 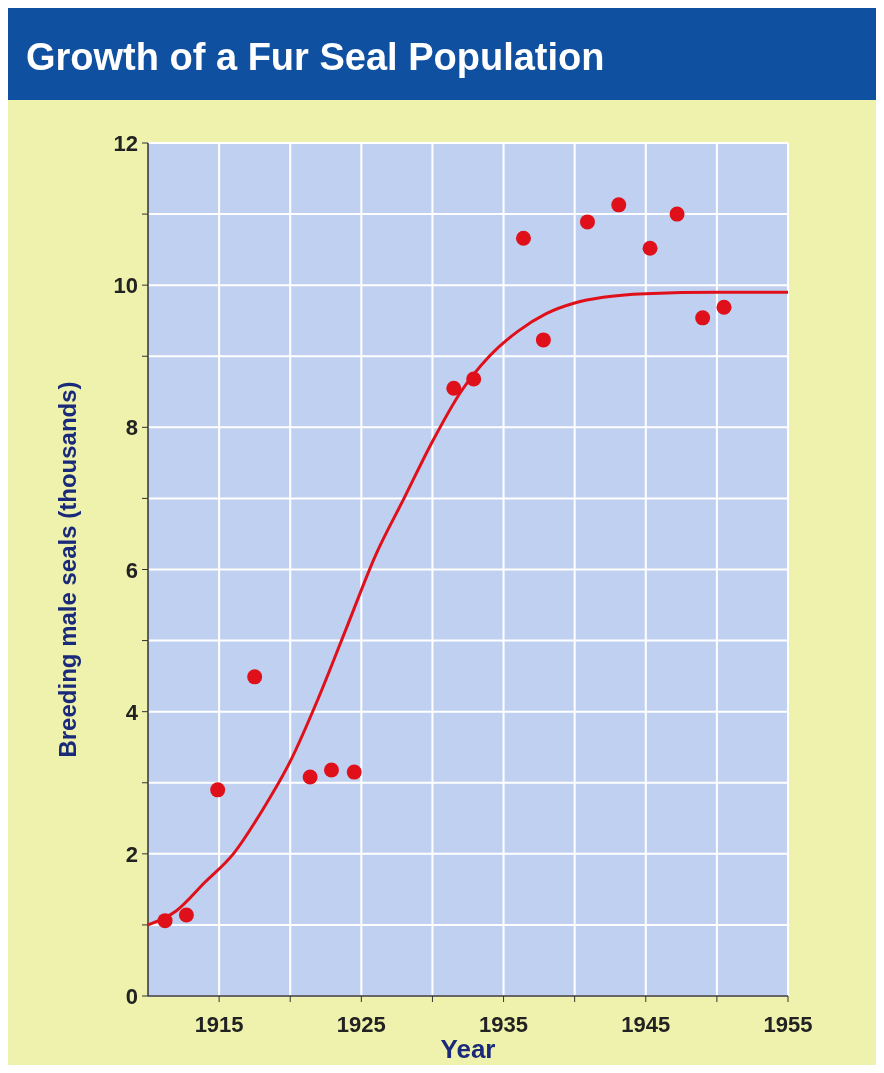 I want to click on x-tick-label: 1925, so click(x=361, y=1024).